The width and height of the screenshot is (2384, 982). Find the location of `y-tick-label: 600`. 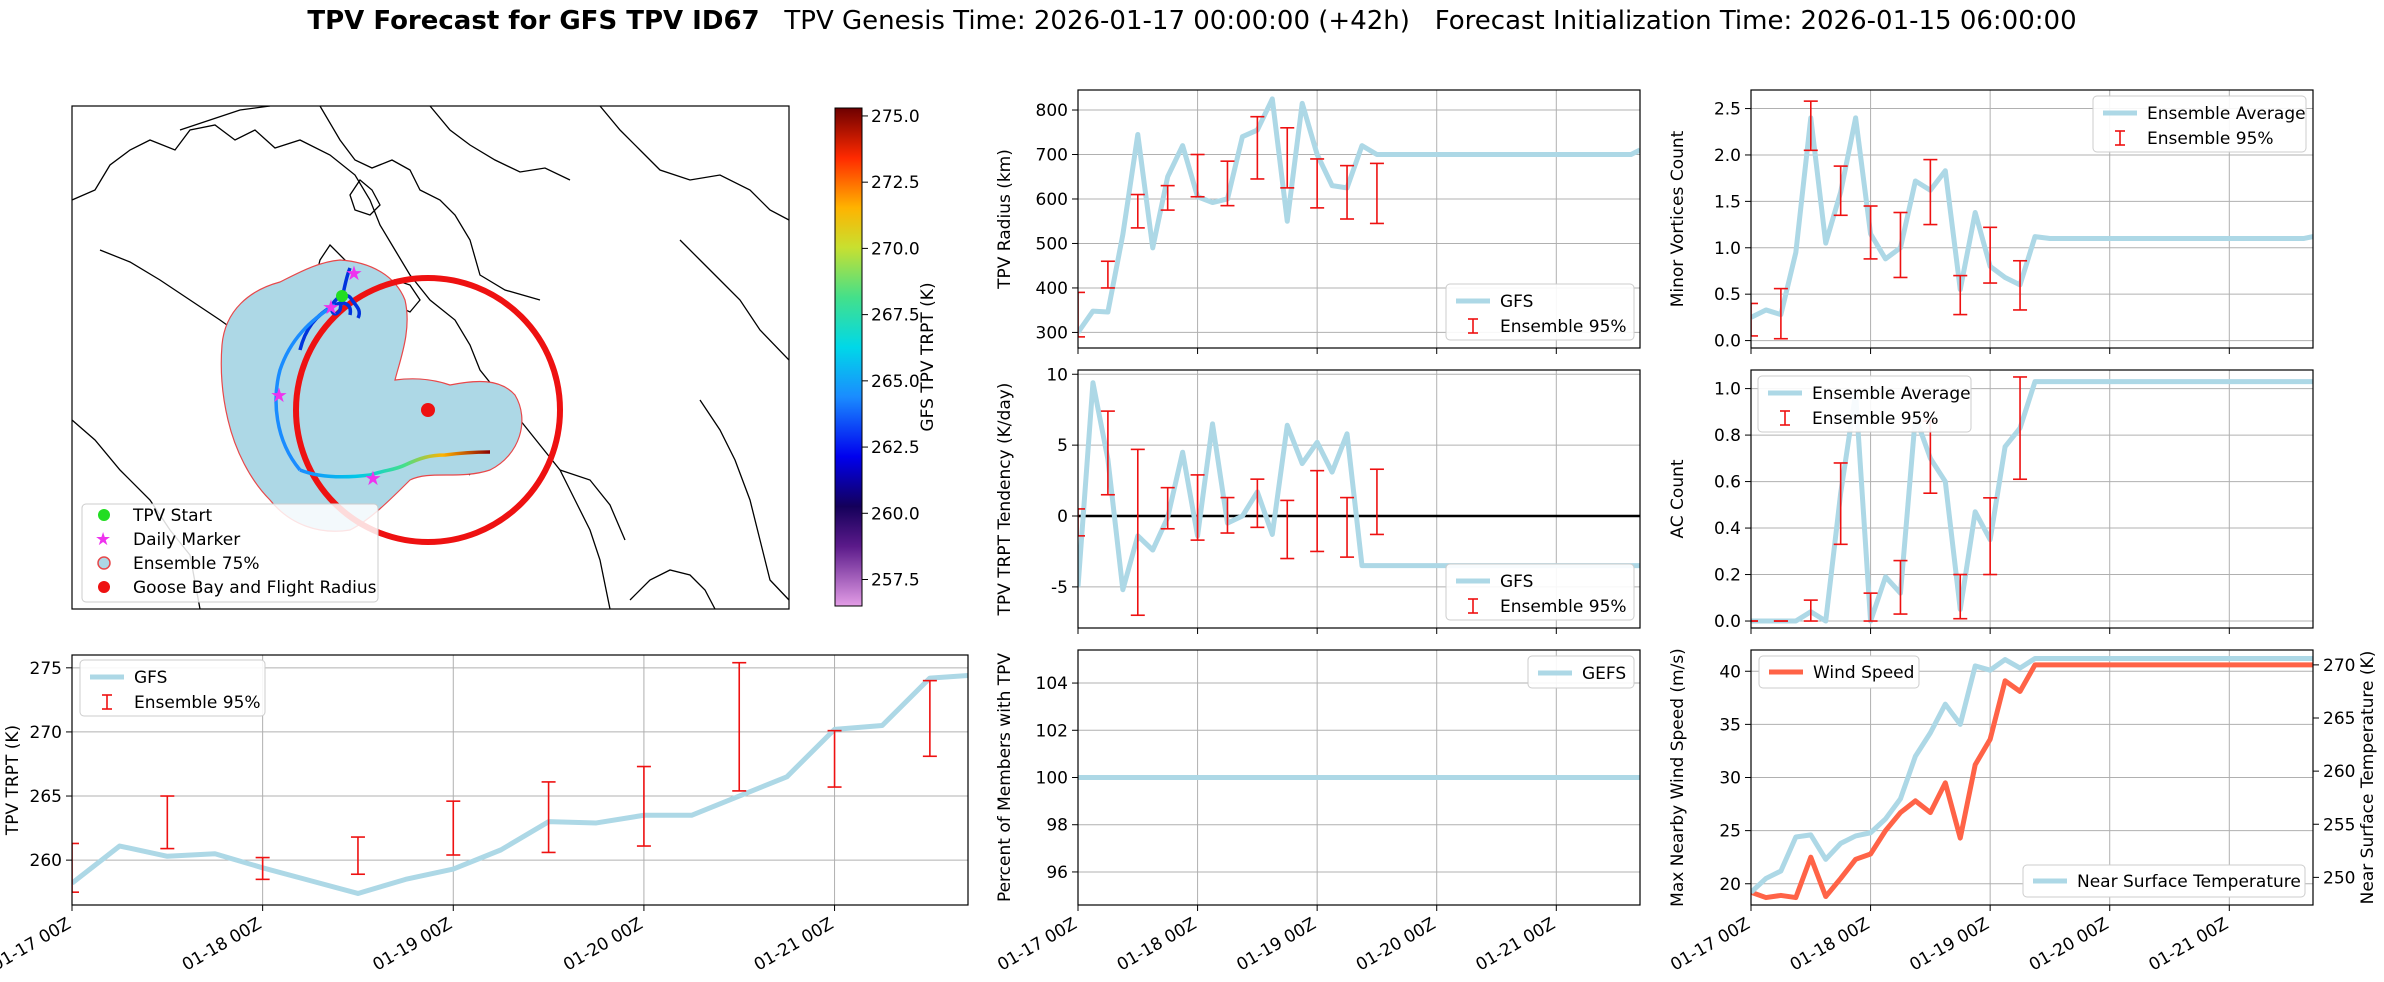

y-tick-label: 600 is located at coordinates (1052, 200).